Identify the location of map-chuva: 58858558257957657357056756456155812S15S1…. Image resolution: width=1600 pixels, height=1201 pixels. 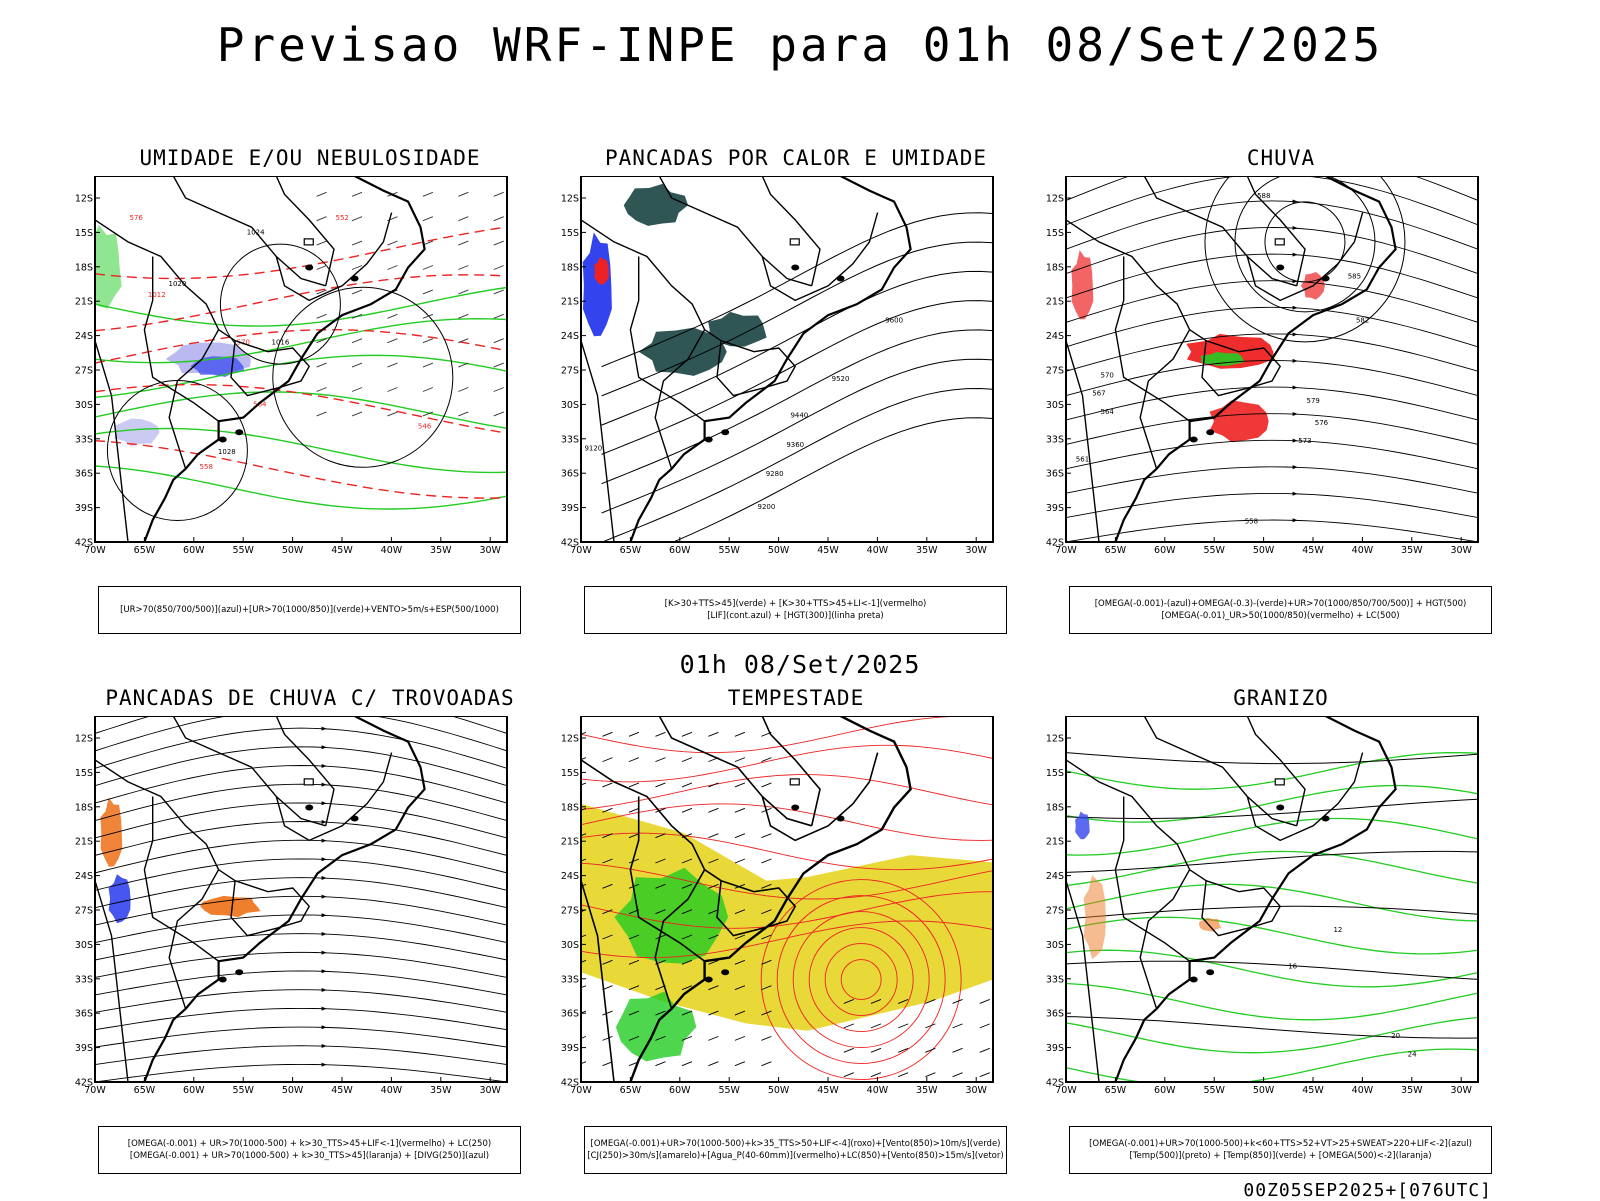
(1262, 366).